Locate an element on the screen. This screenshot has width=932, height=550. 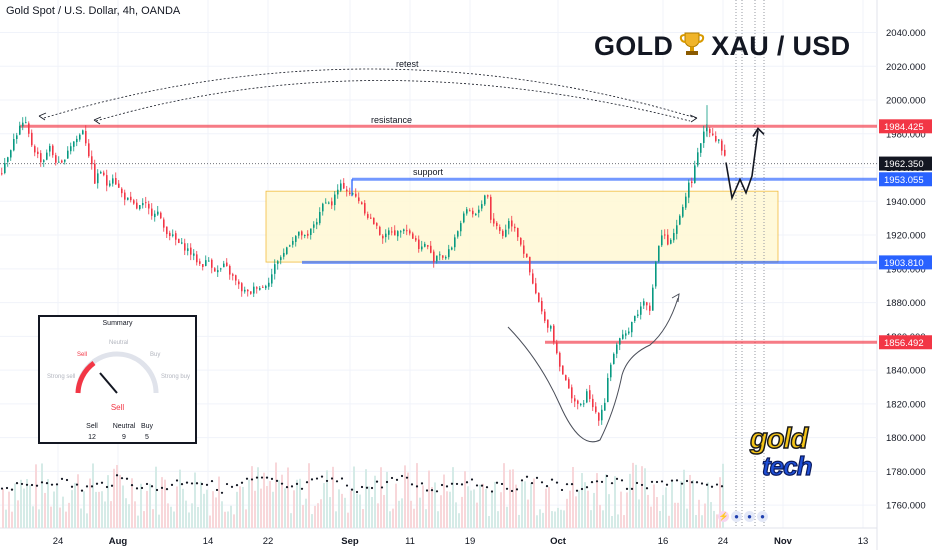
lightning-icon: ⚡ is located at coordinates (723, 516).